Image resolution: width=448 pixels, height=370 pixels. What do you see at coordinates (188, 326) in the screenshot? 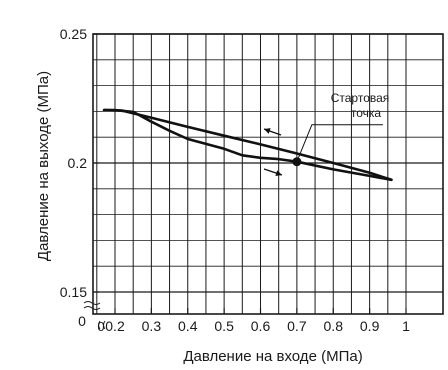
I see `x-tick-label: 0.4` at bounding box center [188, 326].